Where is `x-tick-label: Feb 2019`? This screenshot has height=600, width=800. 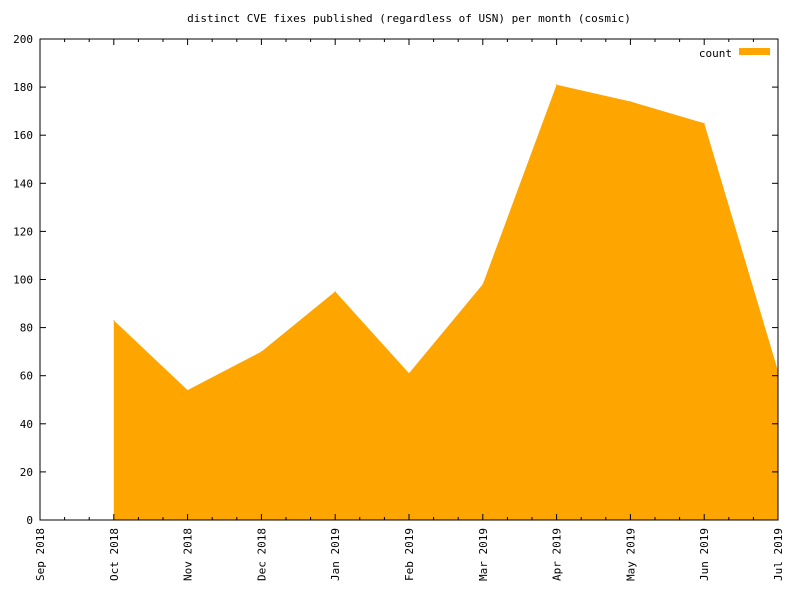 x-tick-label: Feb 2019 is located at coordinates (409, 554).